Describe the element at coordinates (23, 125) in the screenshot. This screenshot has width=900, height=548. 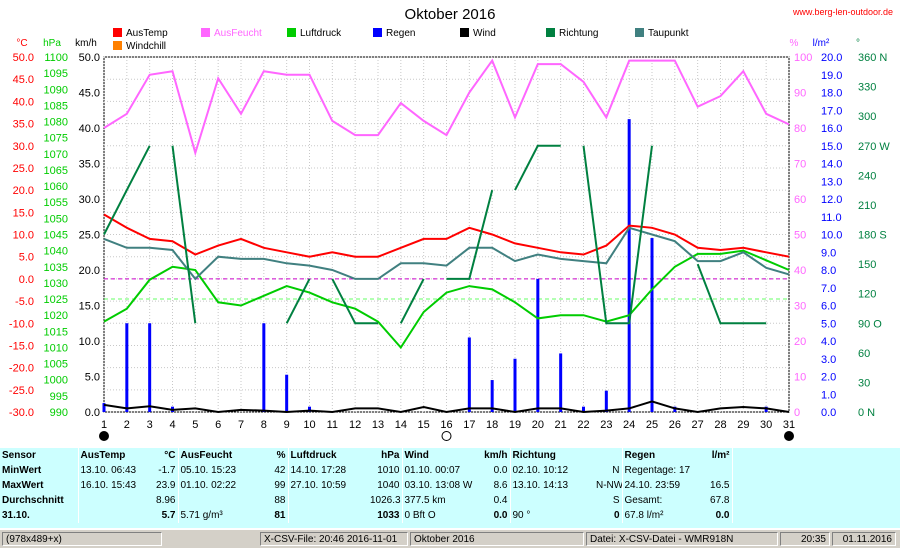
I see `temp-tick-label: 35.0` at that location.